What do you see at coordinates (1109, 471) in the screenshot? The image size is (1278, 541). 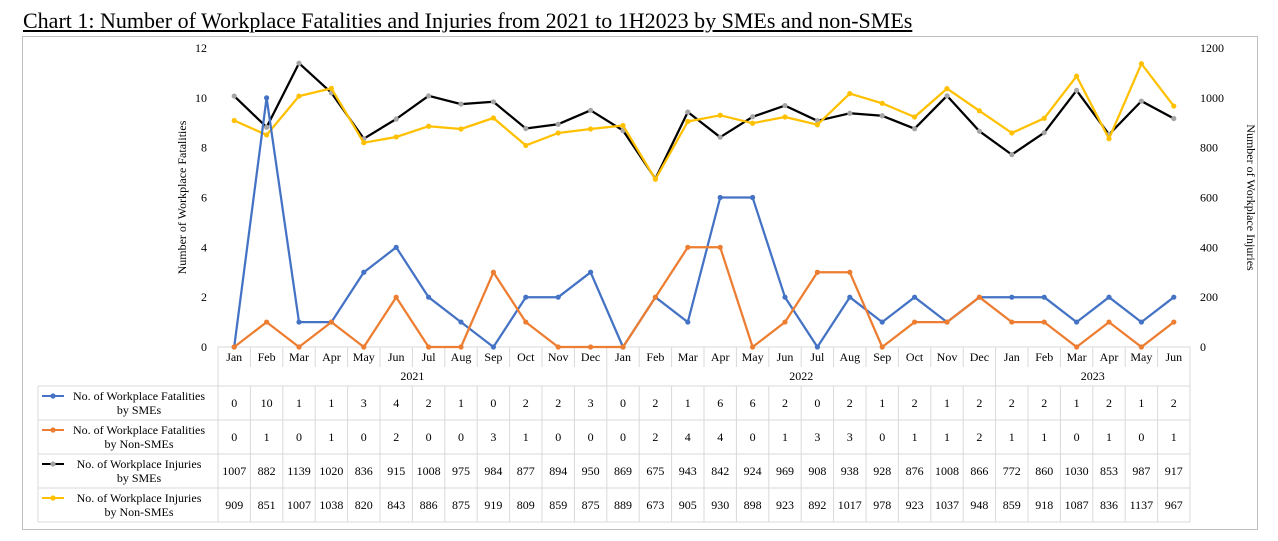 I see `data-label: 853` at bounding box center [1109, 471].